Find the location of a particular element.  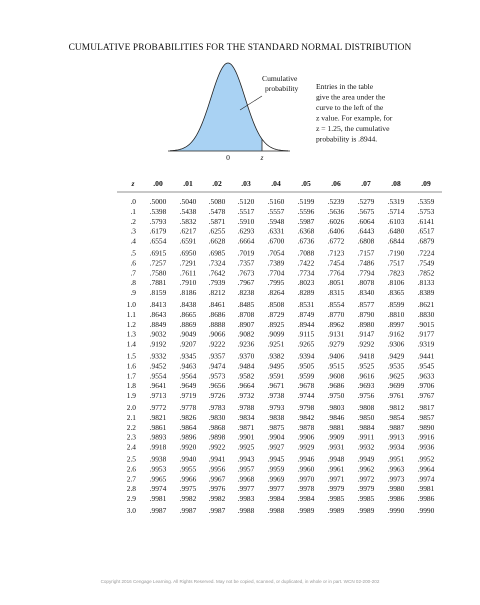

cell: .9982 is located at coordinates (188, 498).